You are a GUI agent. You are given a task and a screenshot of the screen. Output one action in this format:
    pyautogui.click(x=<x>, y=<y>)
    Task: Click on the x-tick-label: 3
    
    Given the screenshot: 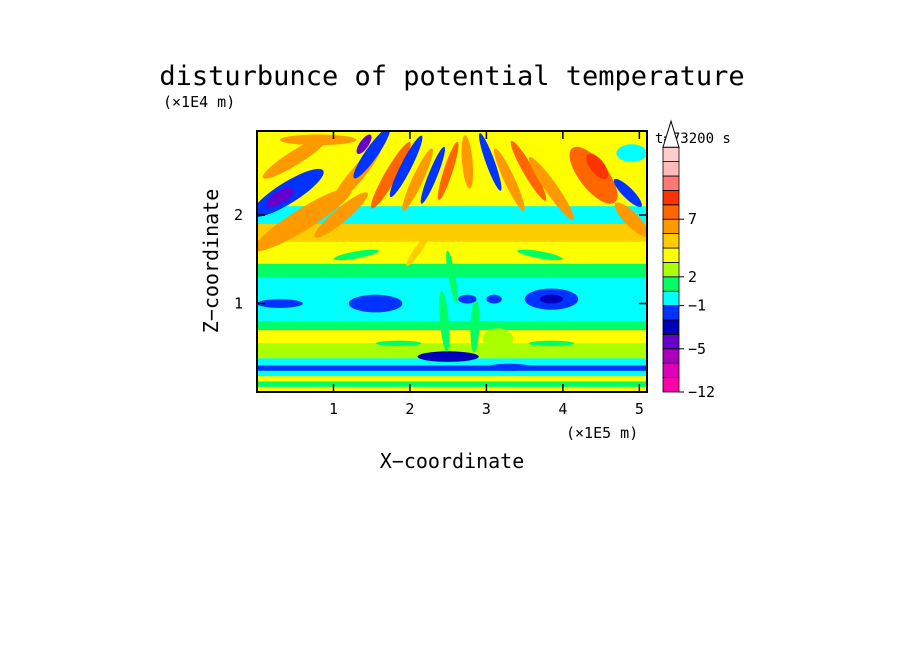 What is the action you would take?
    pyautogui.click(x=486, y=409)
    